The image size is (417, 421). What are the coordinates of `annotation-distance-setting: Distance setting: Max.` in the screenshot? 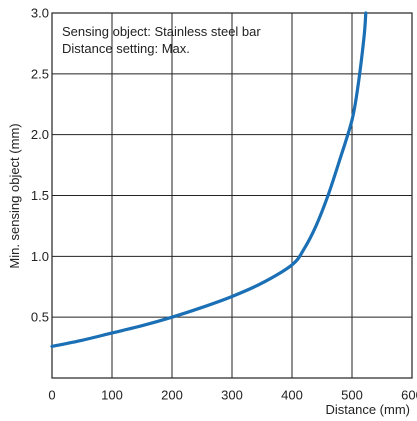 It's located at (126, 48).